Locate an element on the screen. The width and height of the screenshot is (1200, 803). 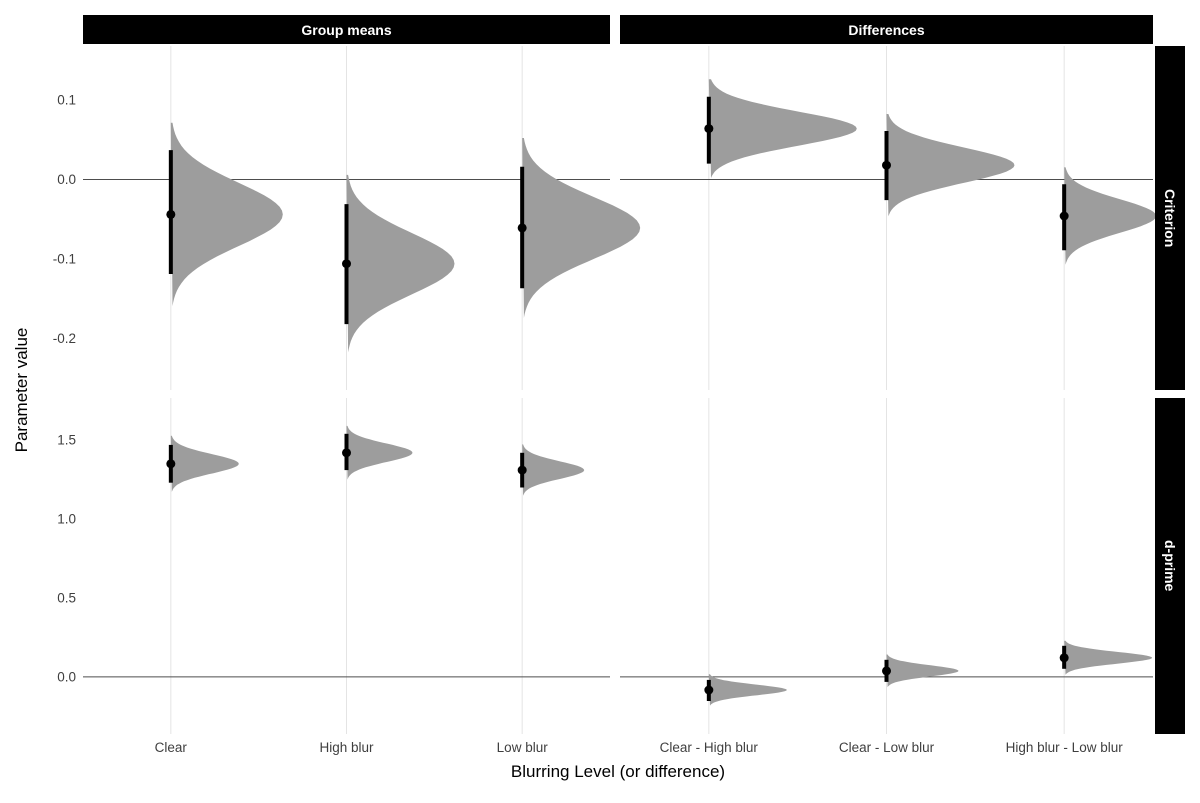
facet-strip-dprime: d-prime is located at coordinates (1170, 566).